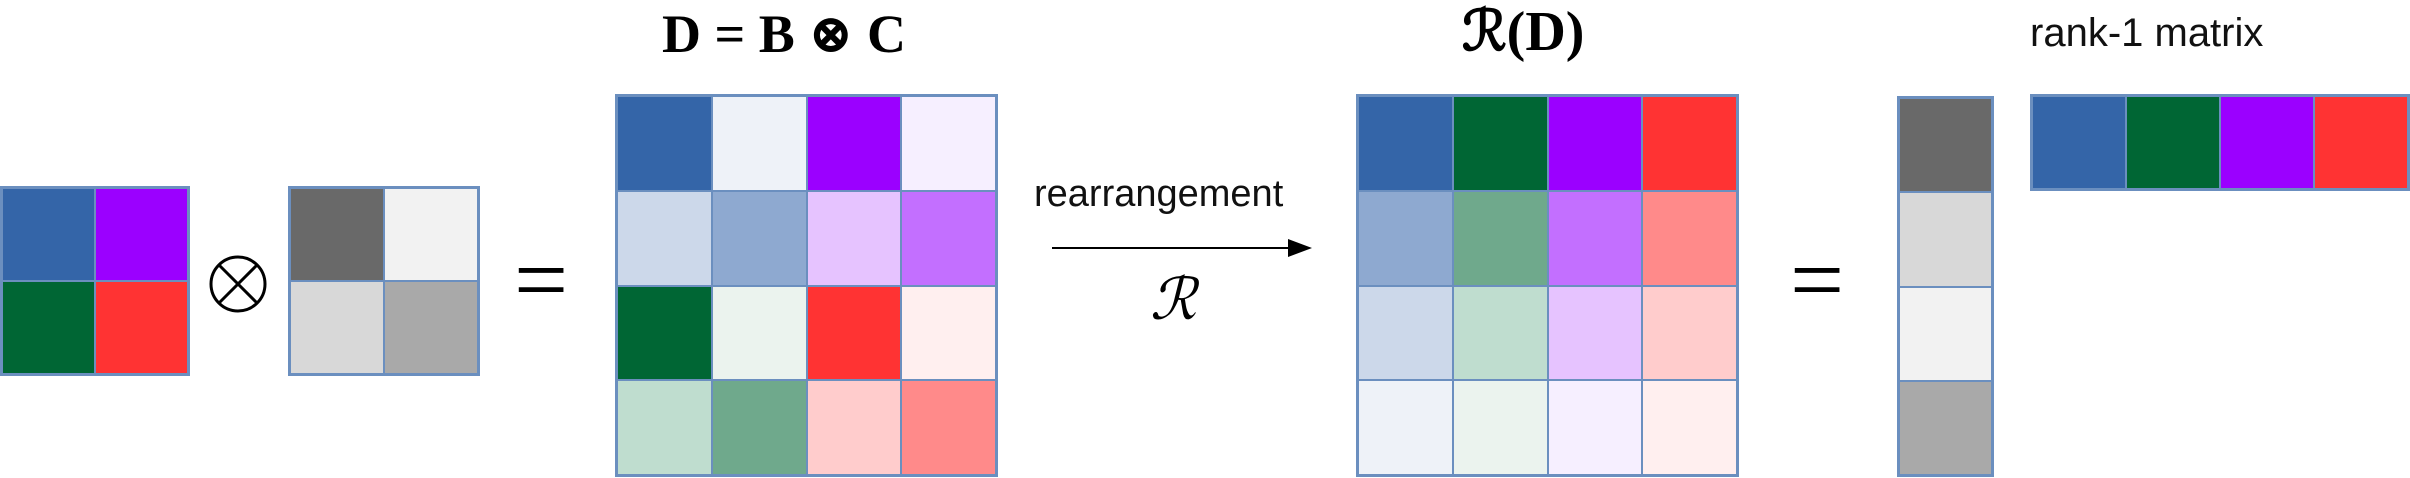 The height and width of the screenshot is (478, 2410). Describe the element at coordinates (2147, 33) in the screenshot. I see `title-rank-1-matrix: rank-1 matrix` at that location.